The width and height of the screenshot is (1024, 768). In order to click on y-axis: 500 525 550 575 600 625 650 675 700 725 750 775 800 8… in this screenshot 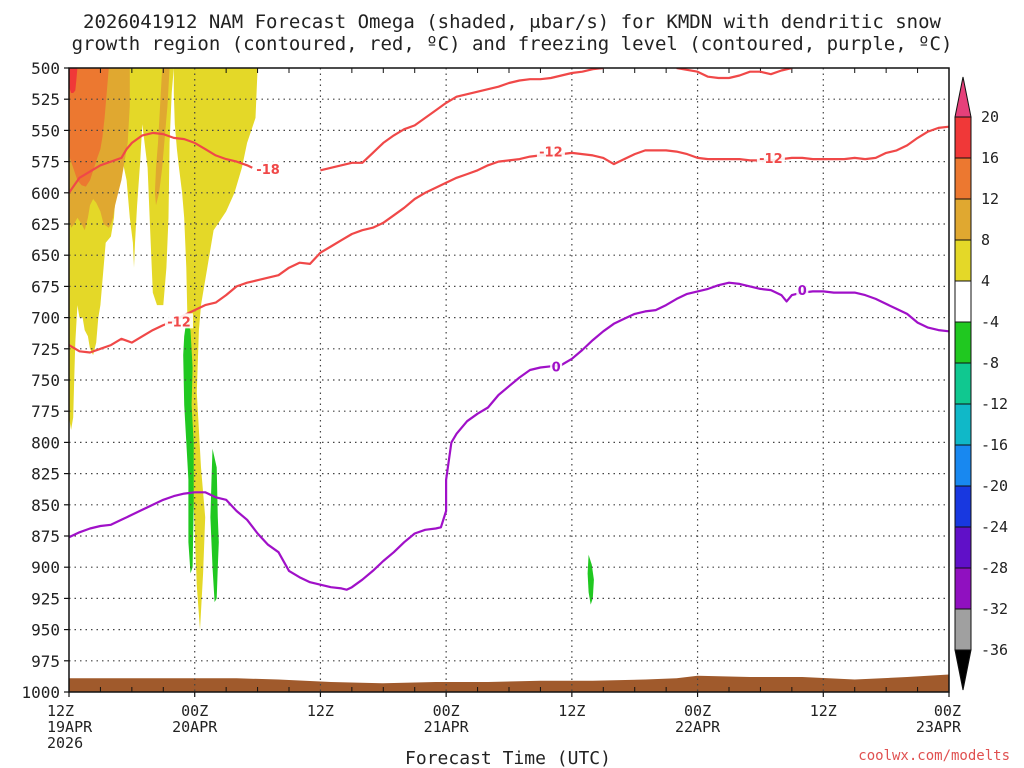, I will do `click(45, 380)`.